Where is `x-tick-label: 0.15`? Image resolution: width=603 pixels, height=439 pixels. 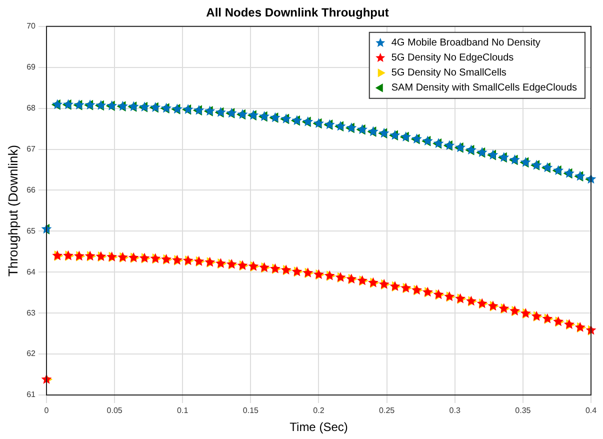 x-tick-label: 0.15 is located at coordinates (251, 411).